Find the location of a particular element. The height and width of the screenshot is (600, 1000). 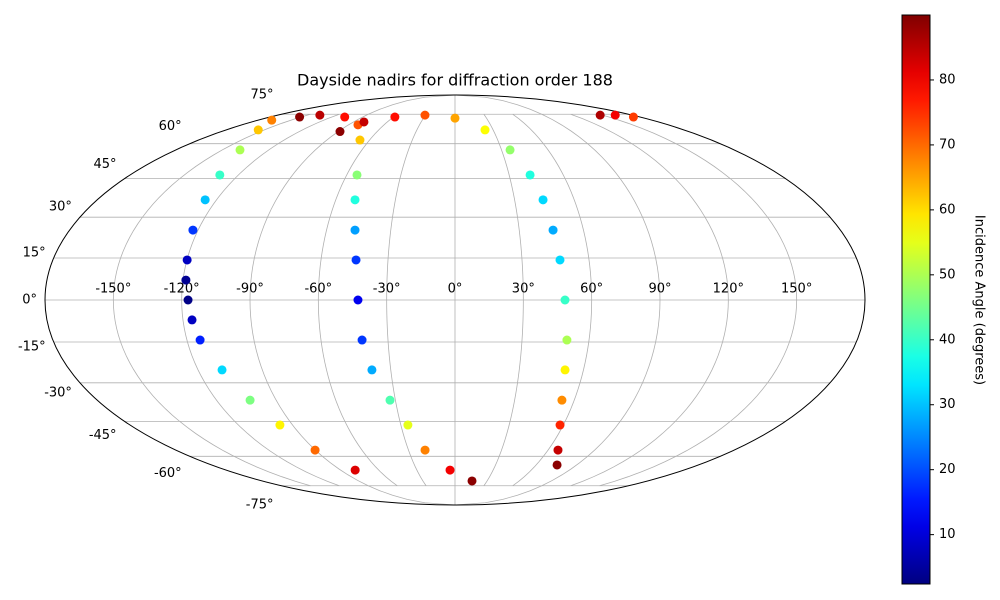

x-tick-label: -60° is located at coordinates (318, 289).